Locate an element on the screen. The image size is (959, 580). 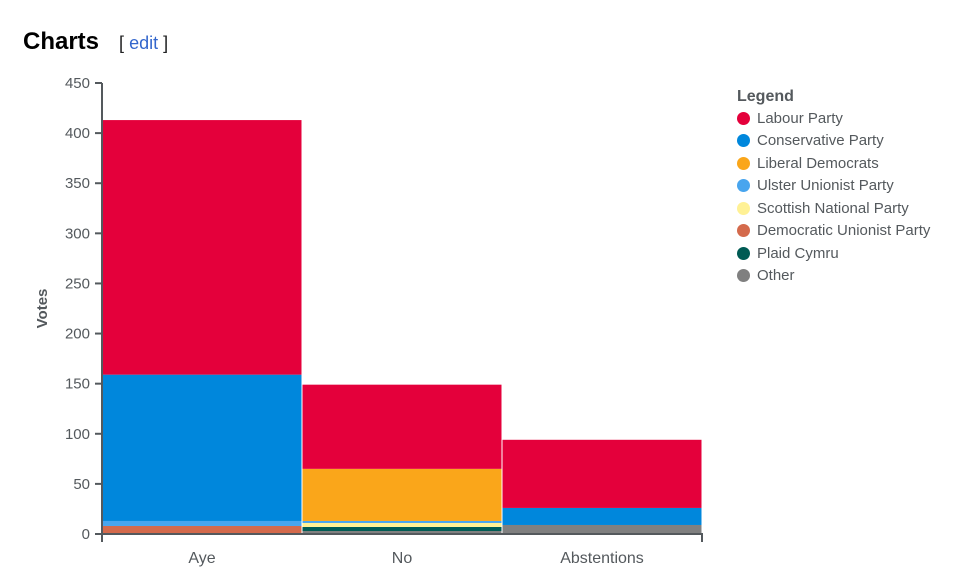
y-tick-label: 450 is located at coordinates (77, 83).